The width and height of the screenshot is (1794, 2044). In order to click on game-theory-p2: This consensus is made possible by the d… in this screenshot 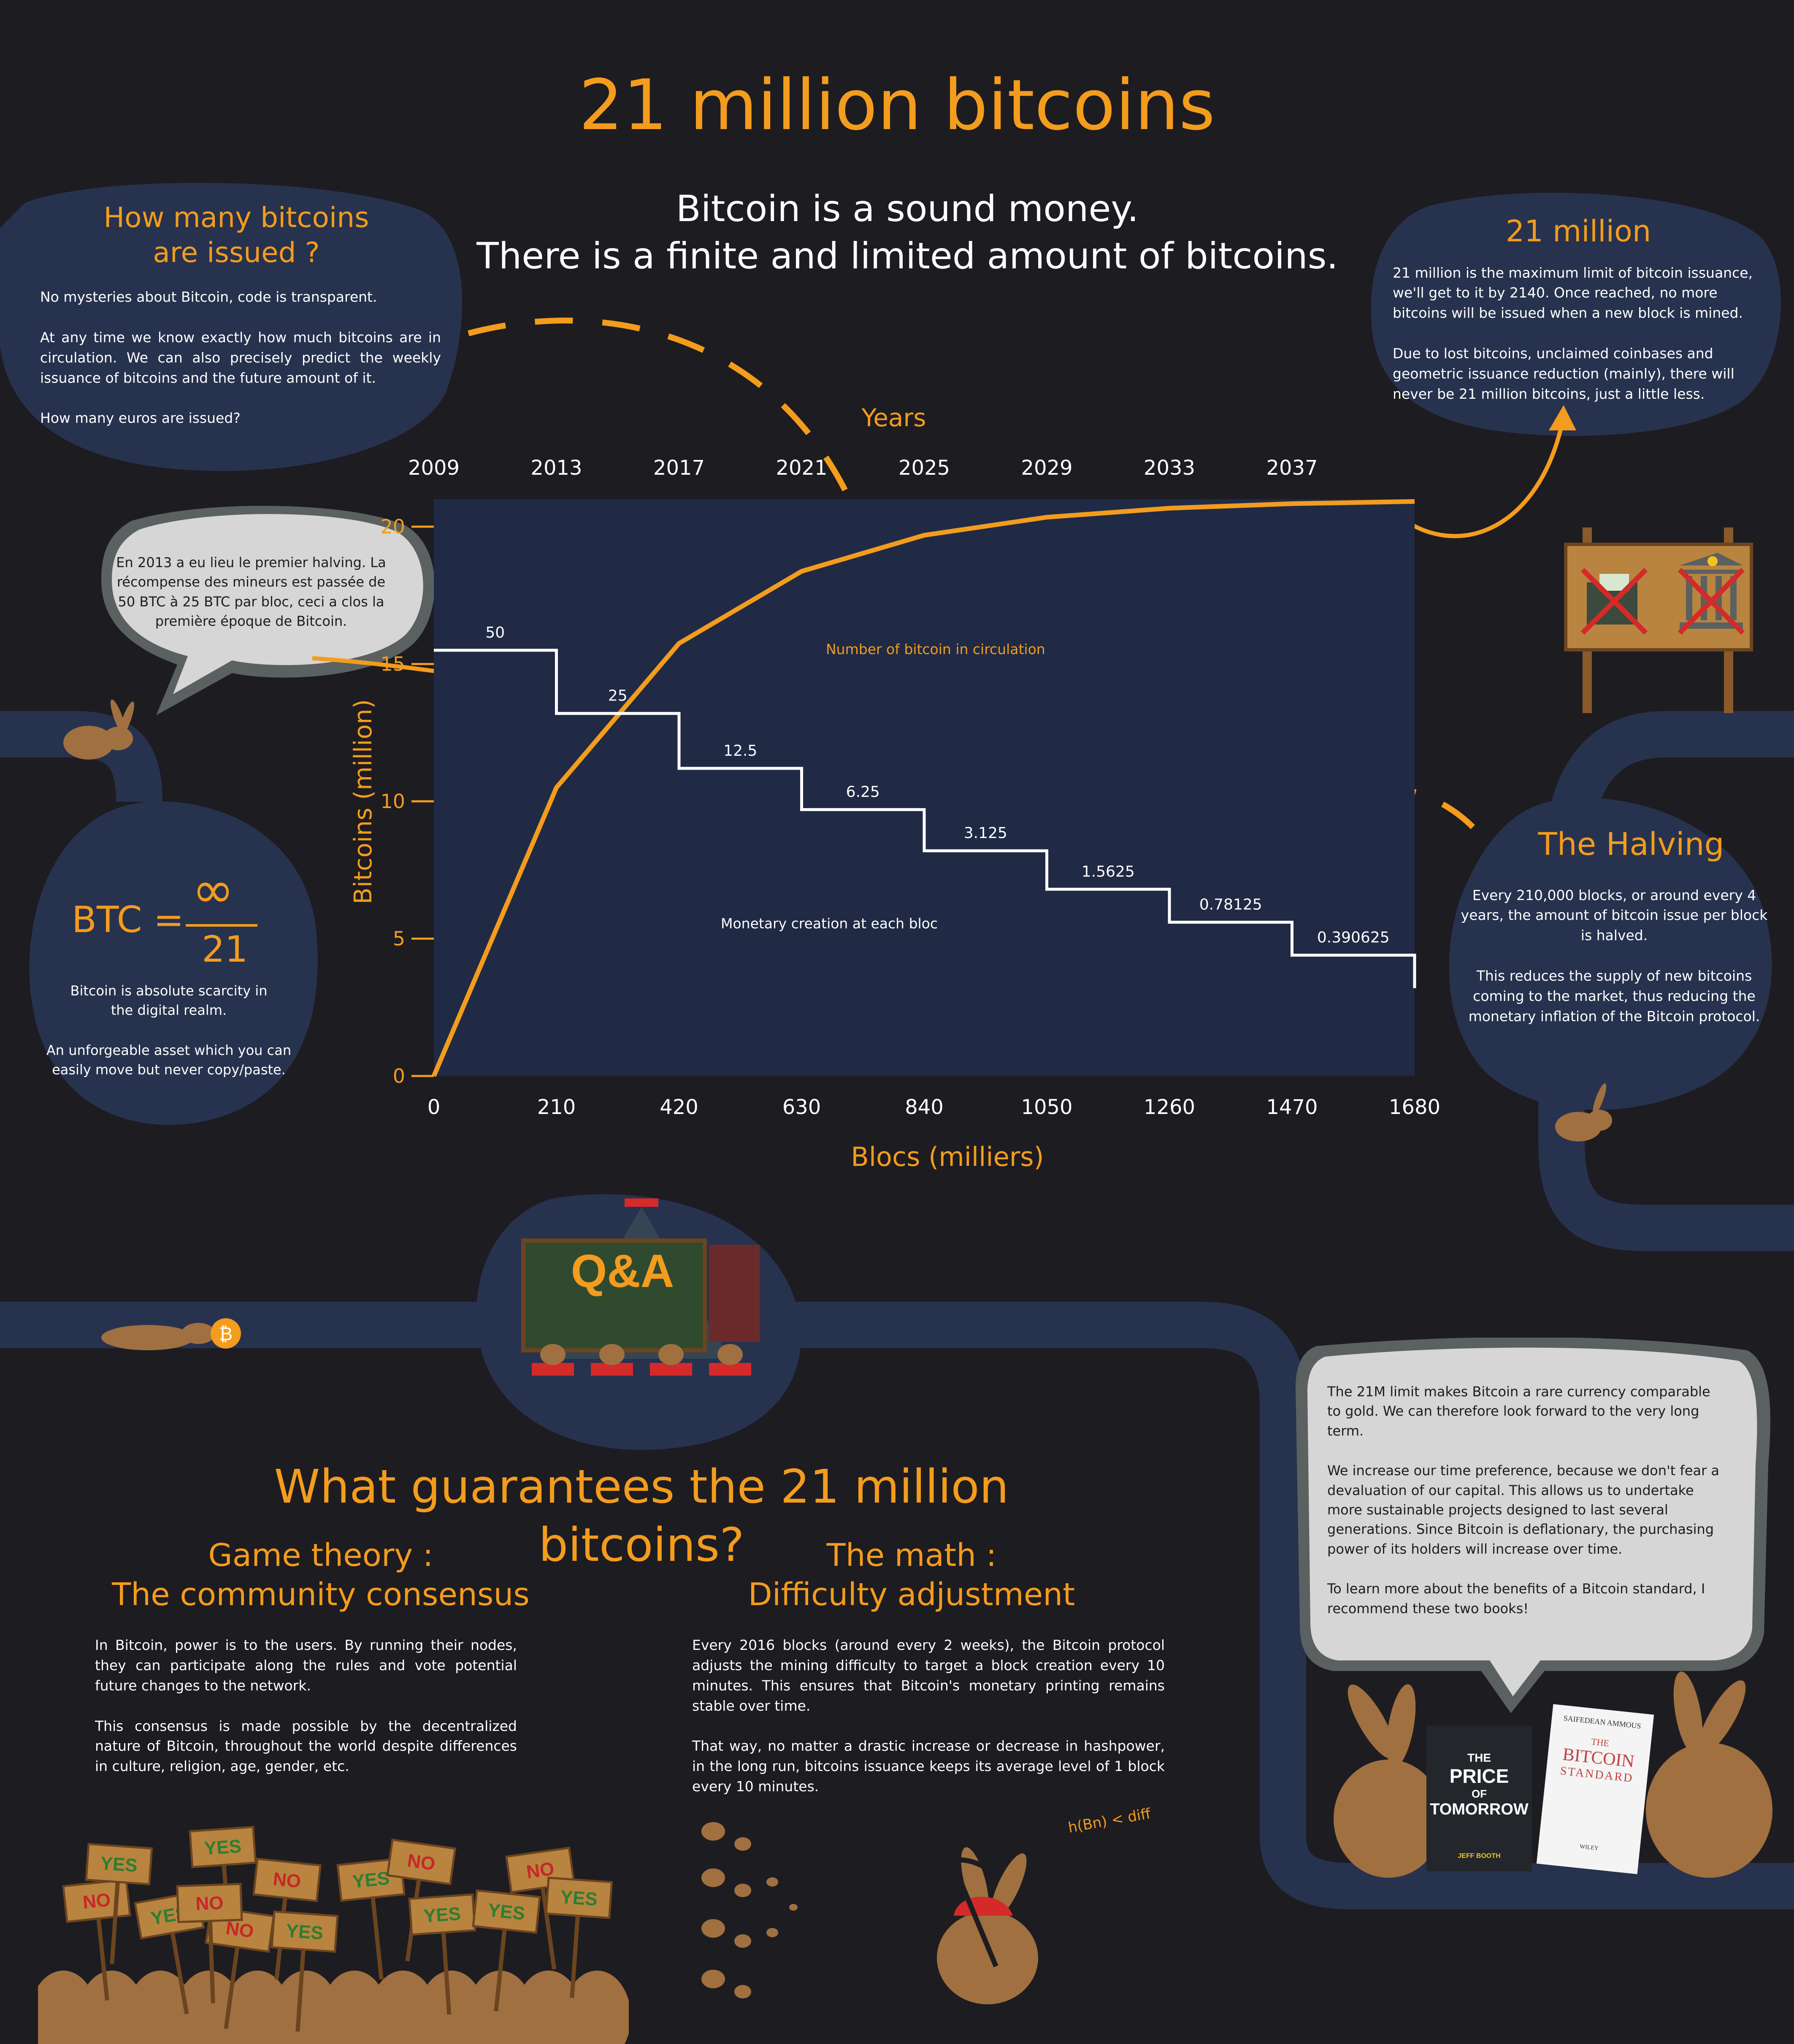, I will do `click(306, 1746)`.